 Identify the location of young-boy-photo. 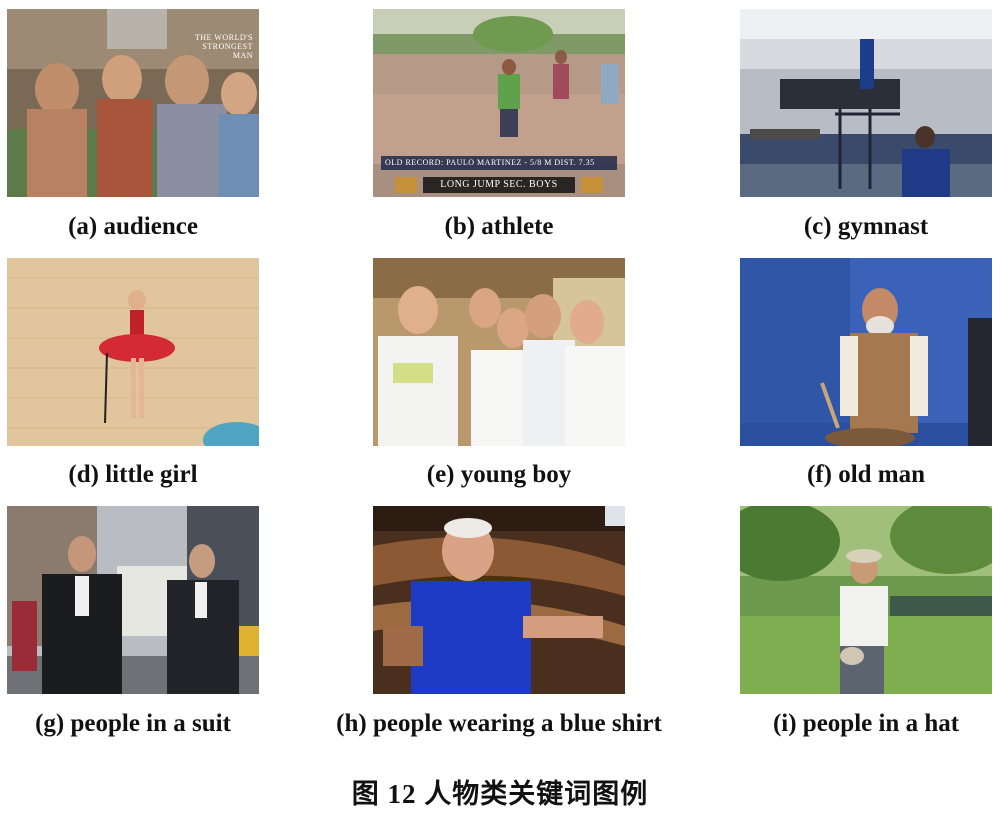
(499, 352).